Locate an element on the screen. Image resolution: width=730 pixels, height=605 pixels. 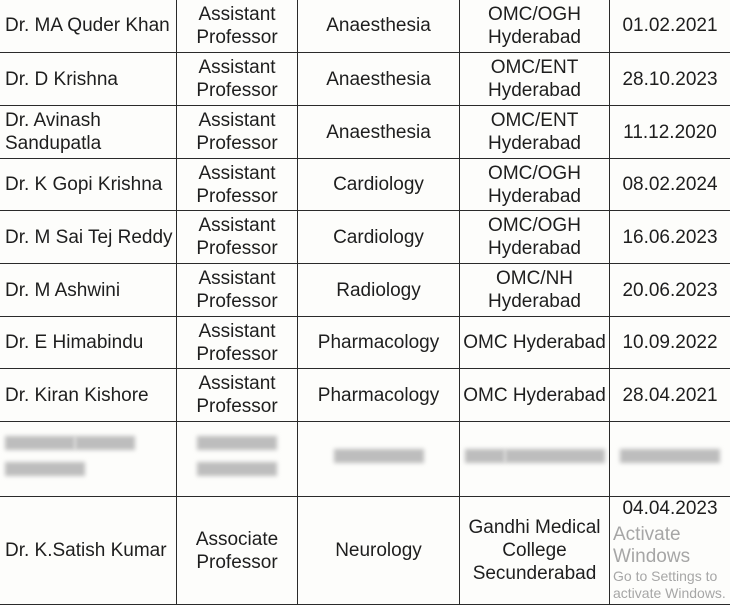
date-cell: 20.06.2023 is located at coordinates (670, 290).